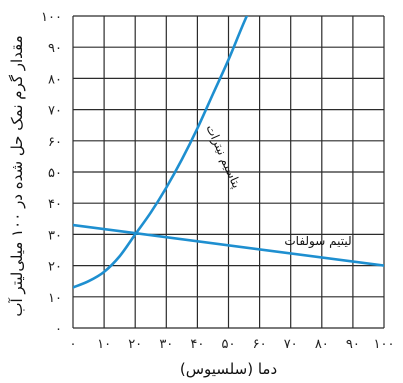 This screenshot has height=383, width=403. Describe the element at coordinates (104, 344) in the screenshot. I see `x-tick-label: ۱۰` at that location.